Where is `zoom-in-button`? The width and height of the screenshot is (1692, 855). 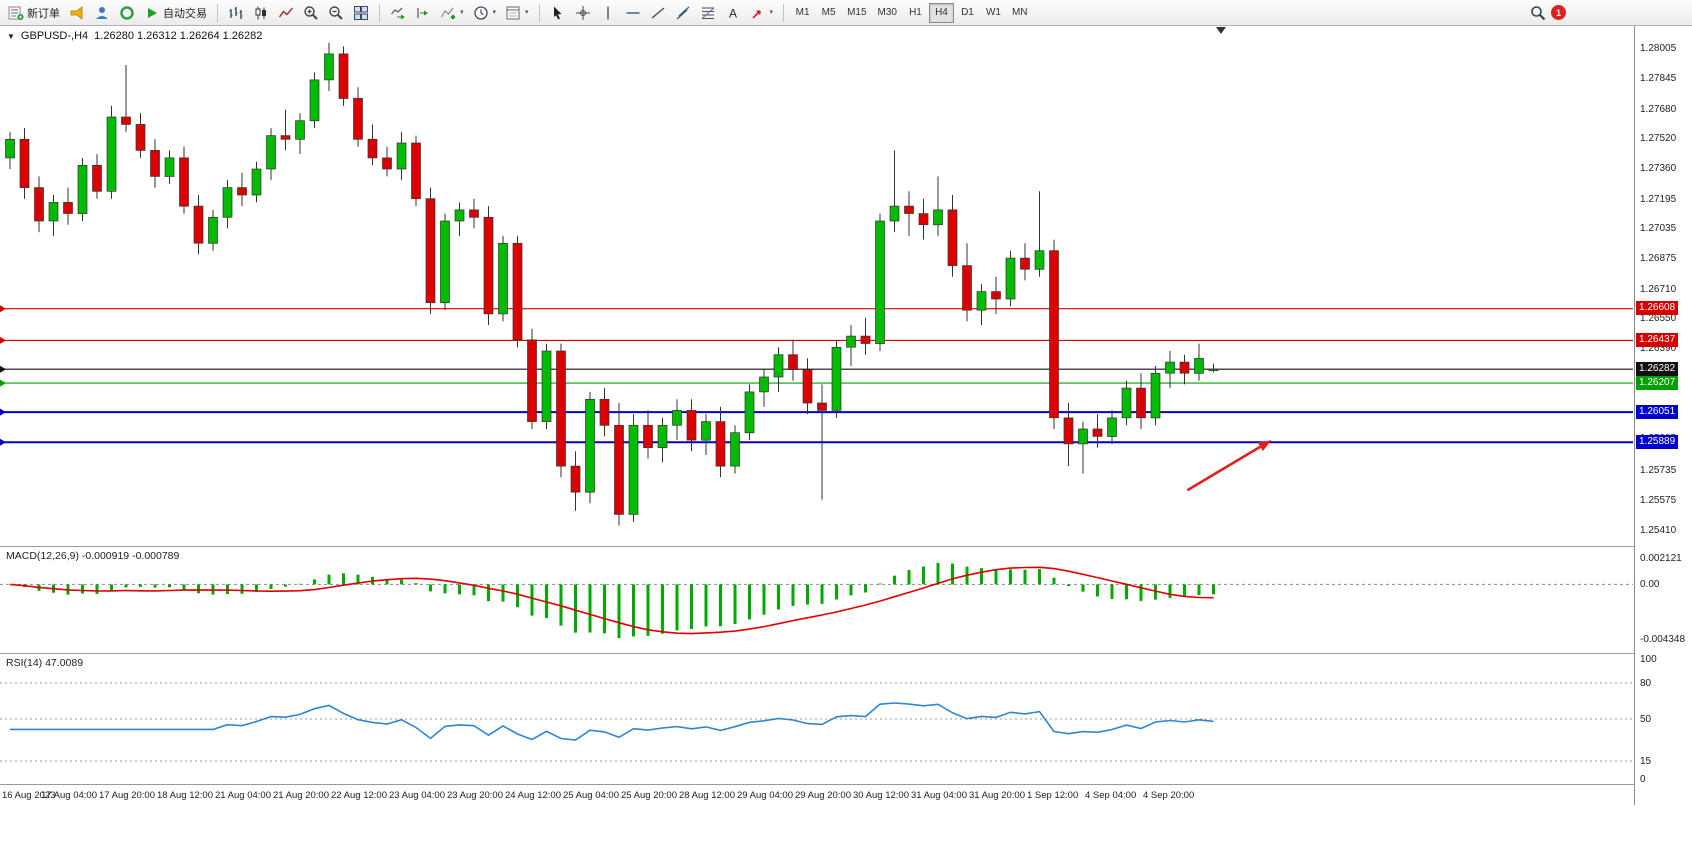
zoom-in-button is located at coordinates (311, 13).